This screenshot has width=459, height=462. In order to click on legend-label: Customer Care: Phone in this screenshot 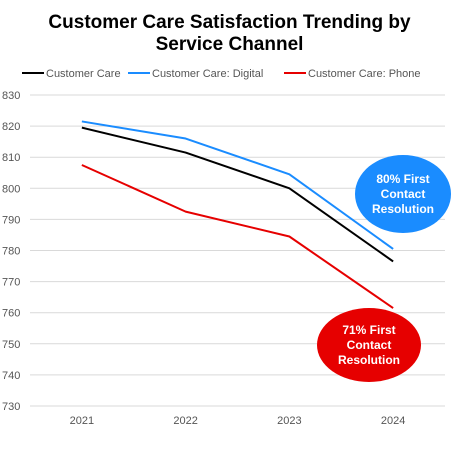, I will do `click(364, 74)`.